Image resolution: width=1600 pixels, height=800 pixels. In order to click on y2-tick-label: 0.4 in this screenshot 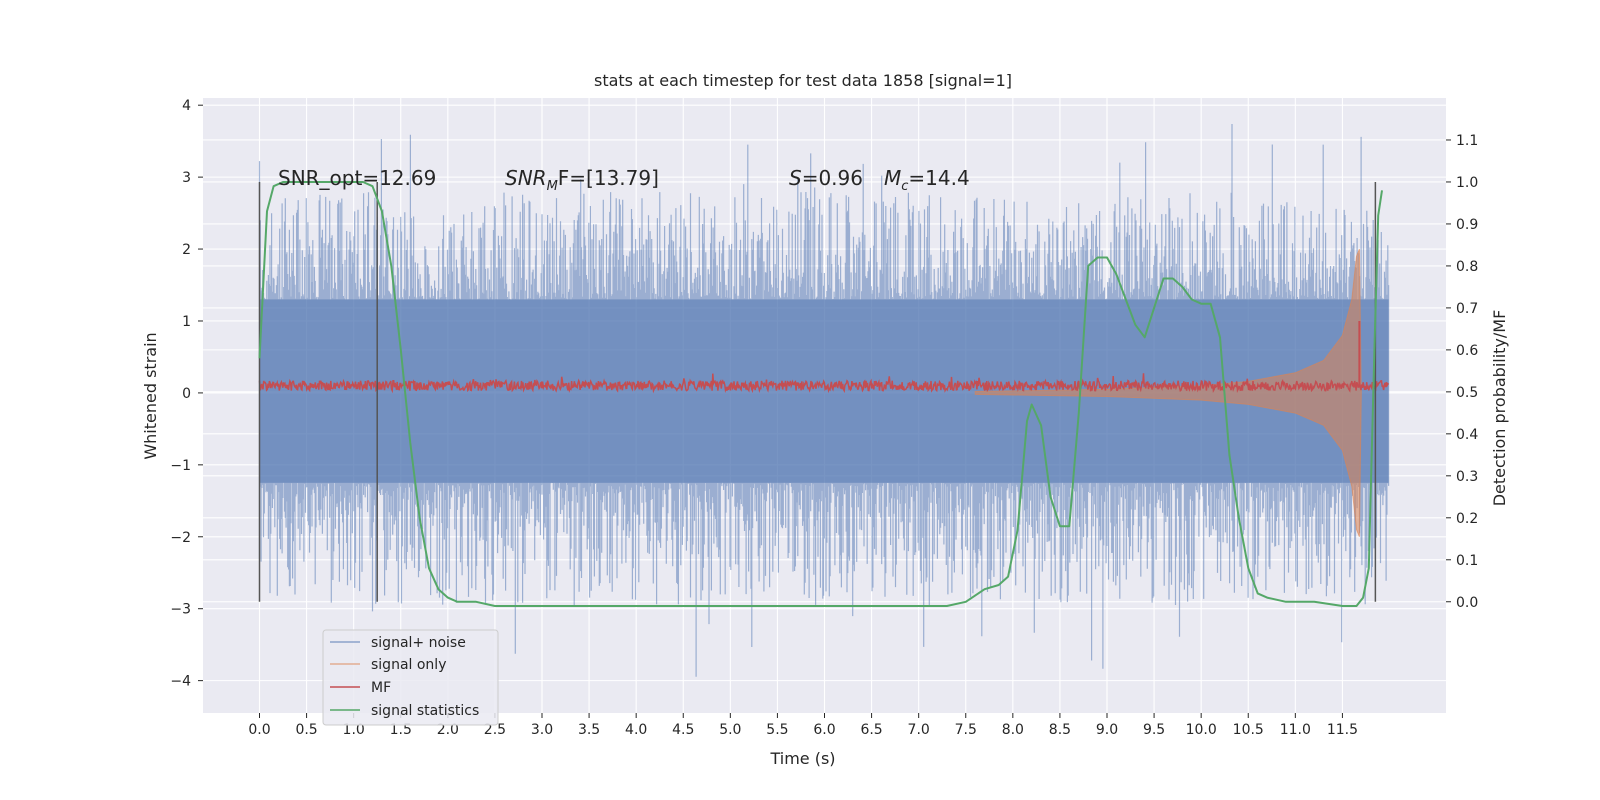, I will do `click(1467, 435)`.